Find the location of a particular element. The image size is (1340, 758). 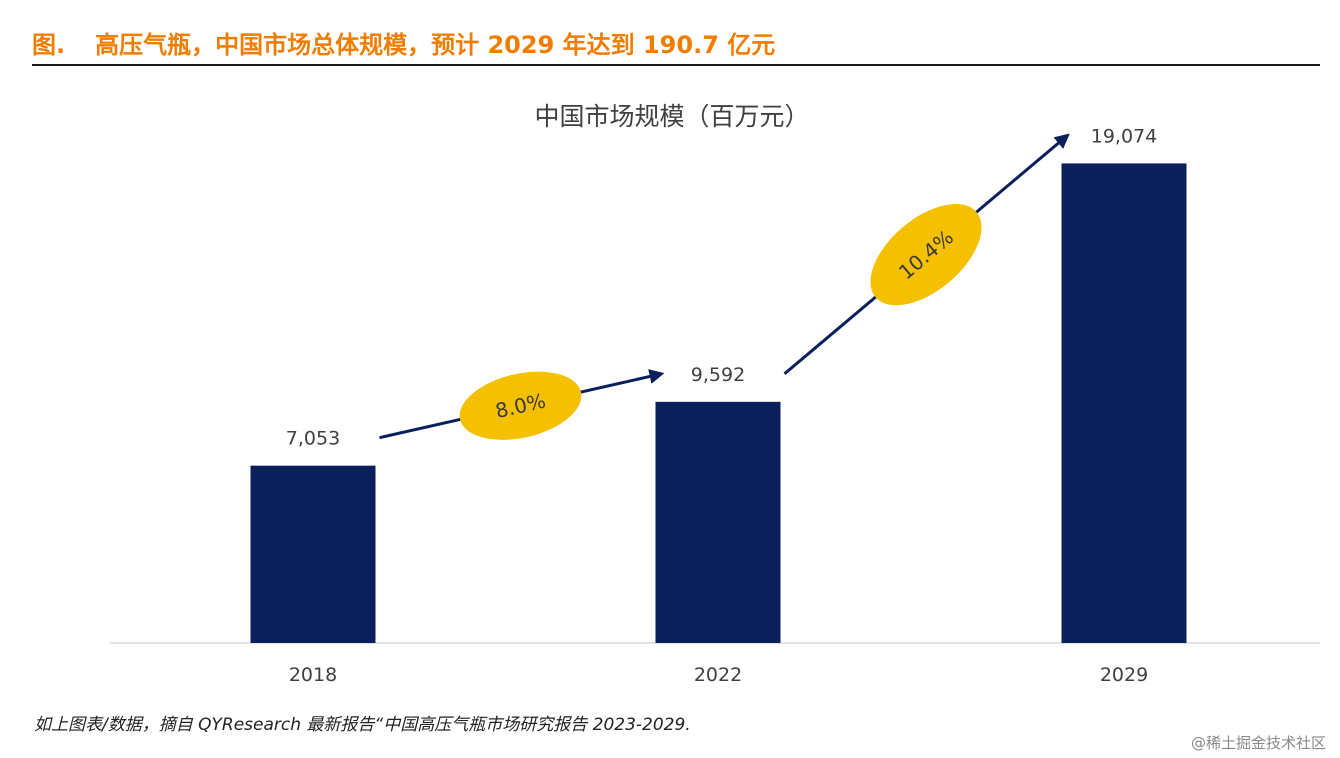

chart-title: 中国市场规模（百万元） is located at coordinates (671, 116).